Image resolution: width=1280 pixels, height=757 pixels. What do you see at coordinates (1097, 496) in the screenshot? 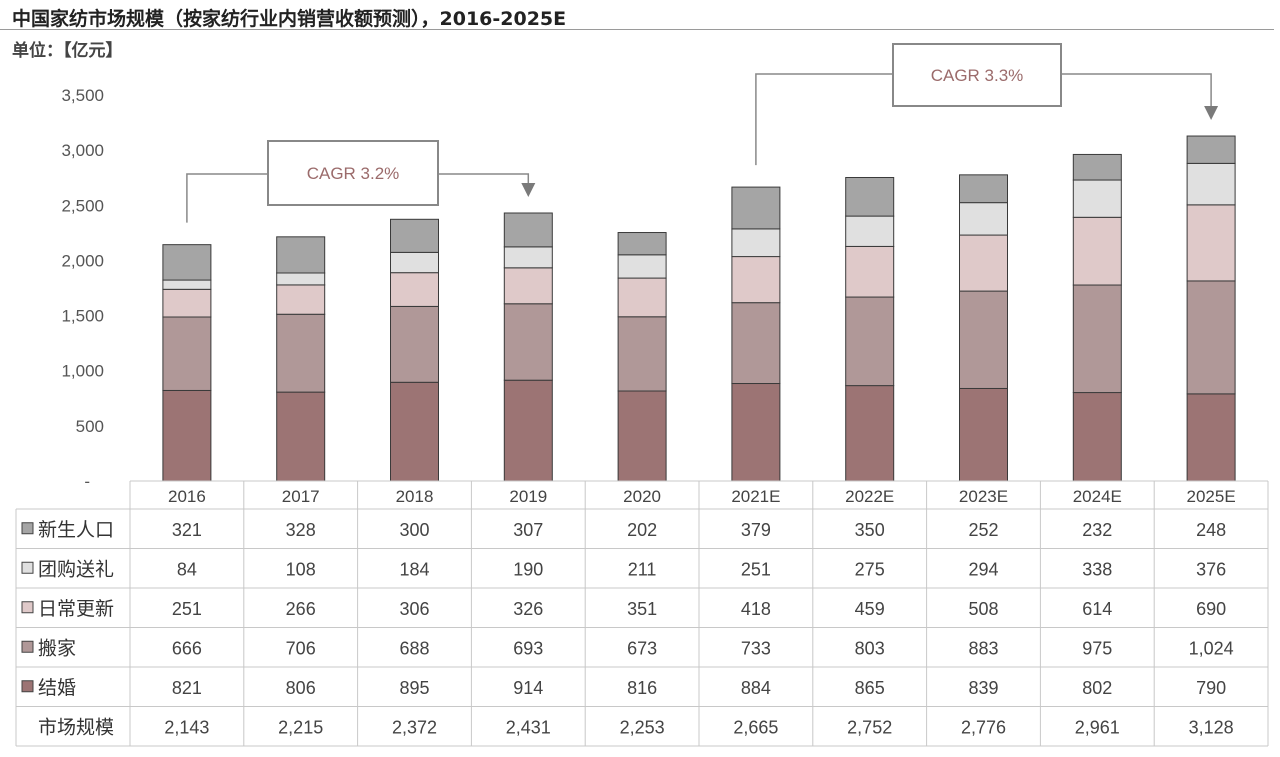
I see `x-category-label: 2024E` at bounding box center [1097, 496].